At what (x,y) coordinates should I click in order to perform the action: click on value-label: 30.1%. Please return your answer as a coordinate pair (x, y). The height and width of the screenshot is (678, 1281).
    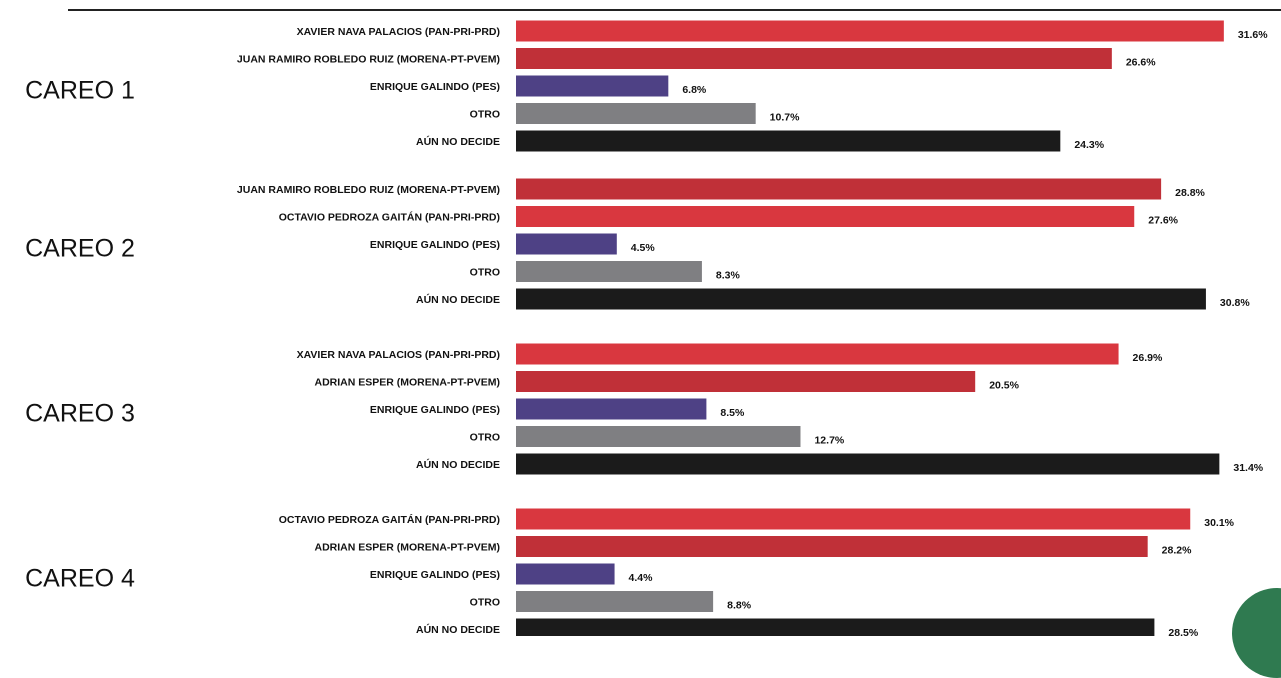
    Looking at the image, I should click on (1219, 523).